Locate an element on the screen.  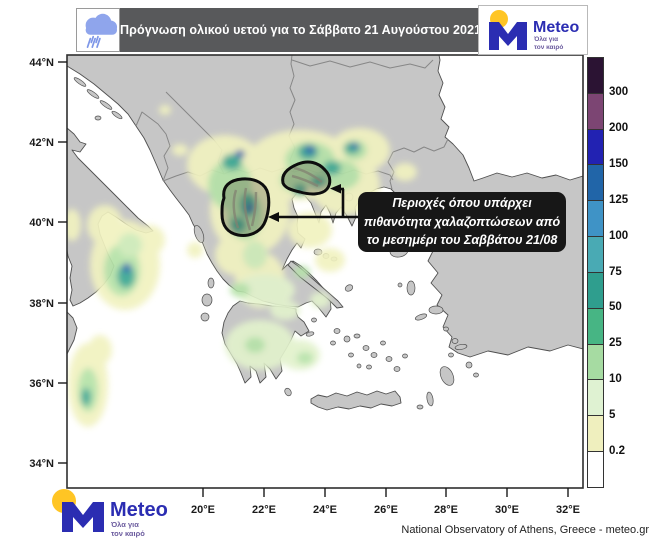
colorbar-label: 200 is located at coordinates (619, 127).